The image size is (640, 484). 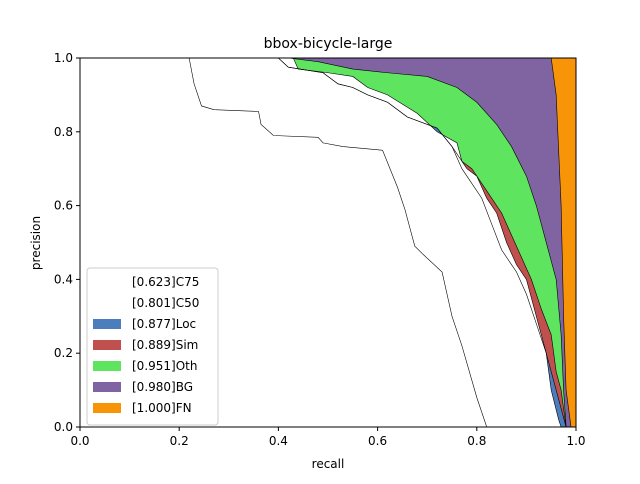 I want to click on x-tick-label: 0.4, so click(x=278, y=441).